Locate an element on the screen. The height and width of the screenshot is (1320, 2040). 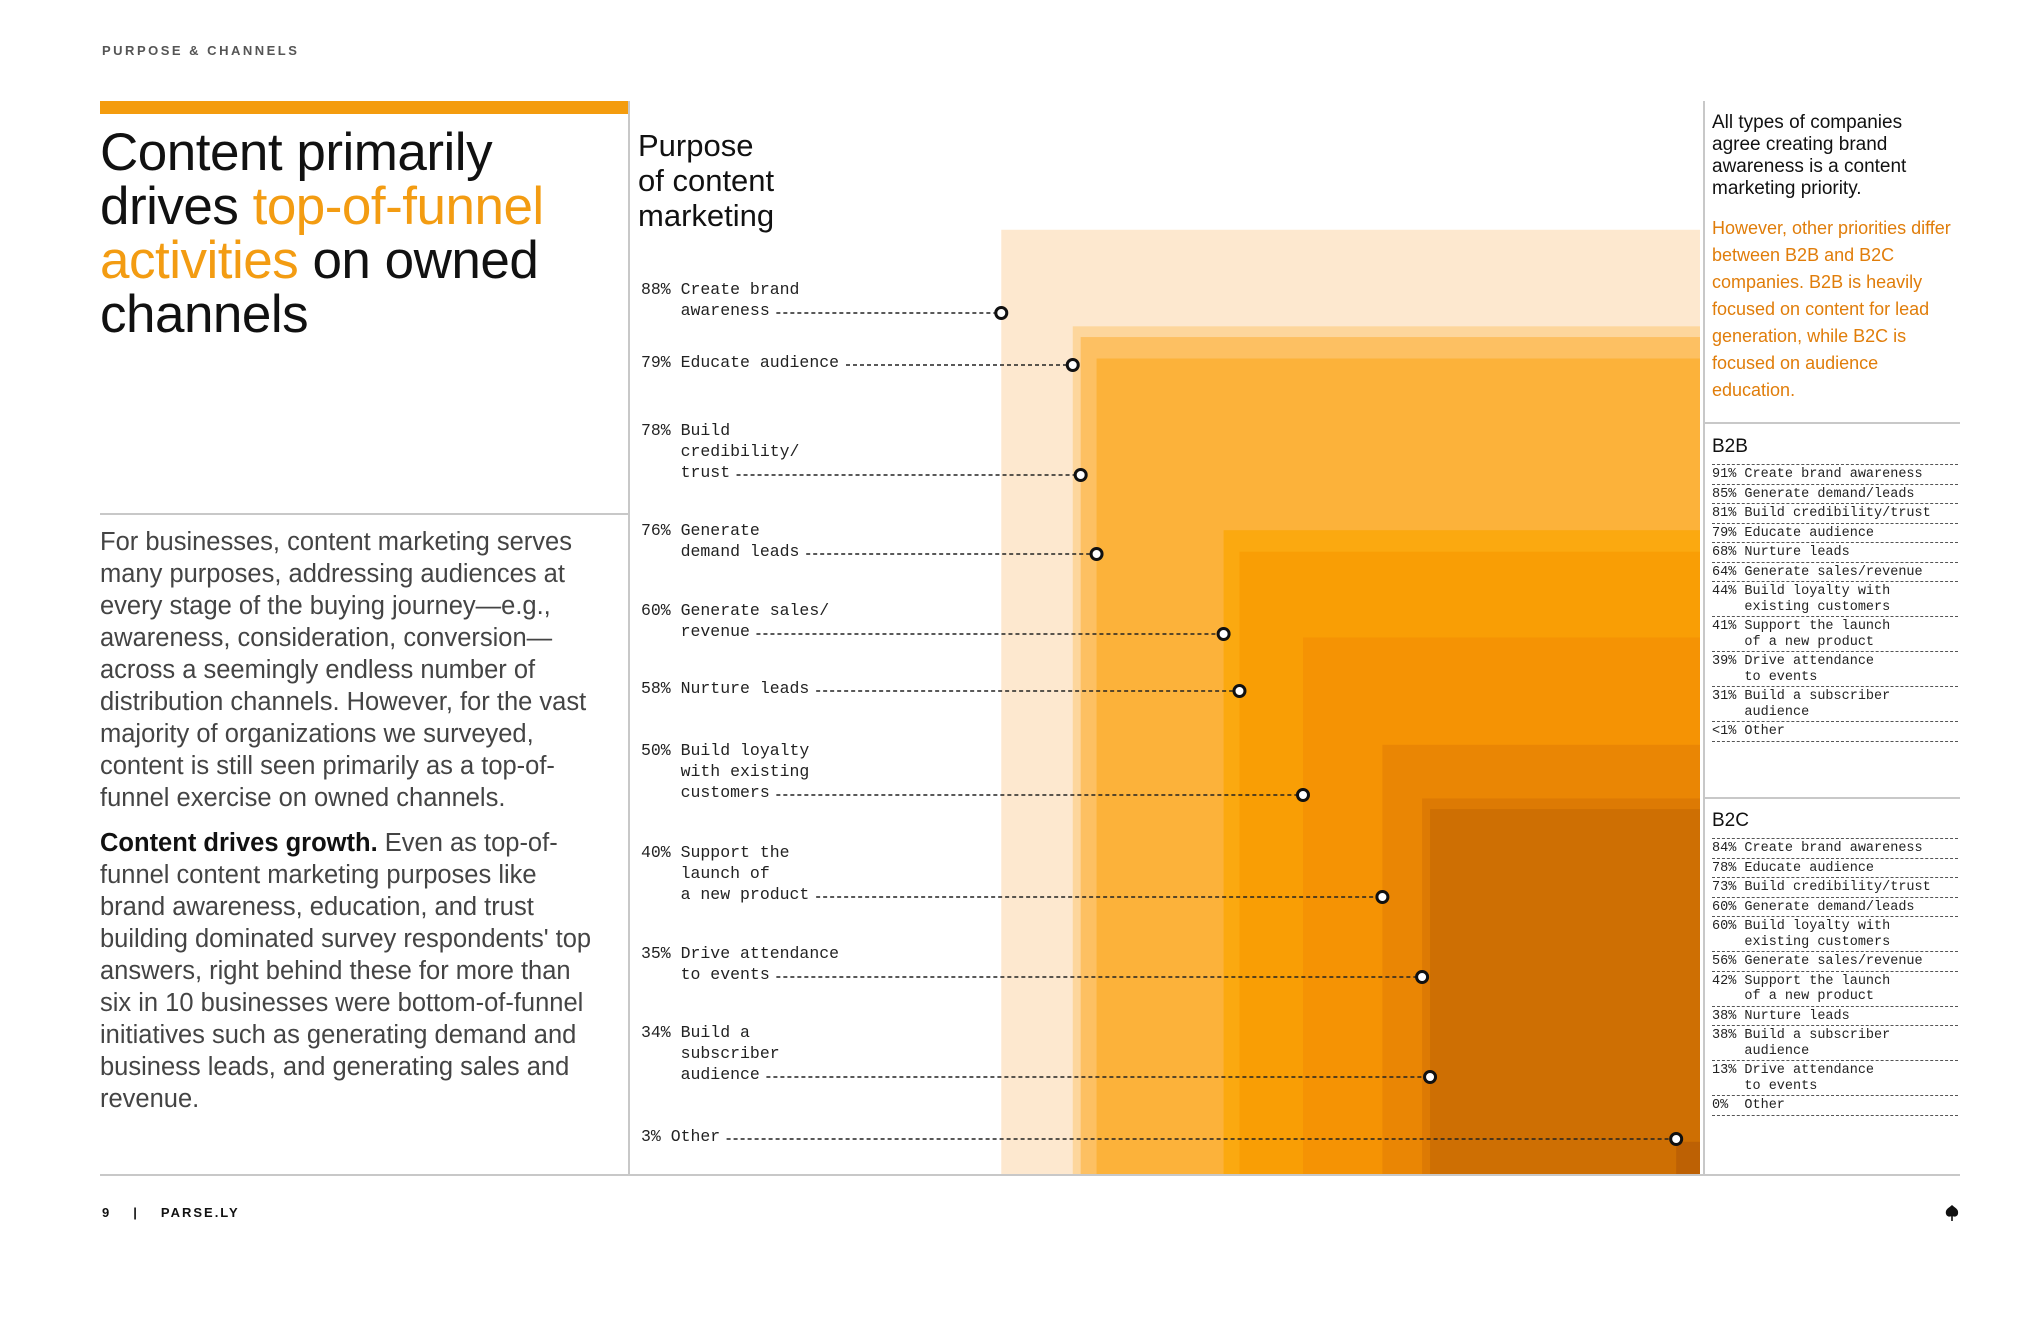
footer-brand: PARSE.LY is located at coordinates (200, 1212).